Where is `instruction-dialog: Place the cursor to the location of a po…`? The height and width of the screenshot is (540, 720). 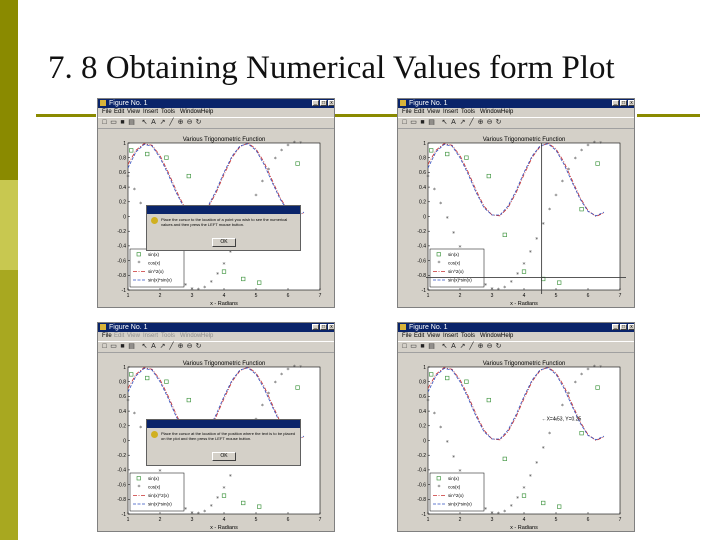 instruction-dialog: Place the cursor to the location of a po… is located at coordinates (223, 228).